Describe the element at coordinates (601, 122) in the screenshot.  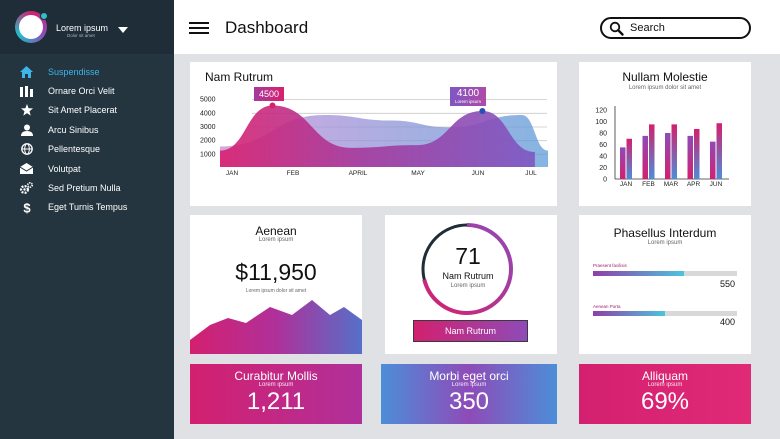
I see `y-tick-label: 100` at that location.